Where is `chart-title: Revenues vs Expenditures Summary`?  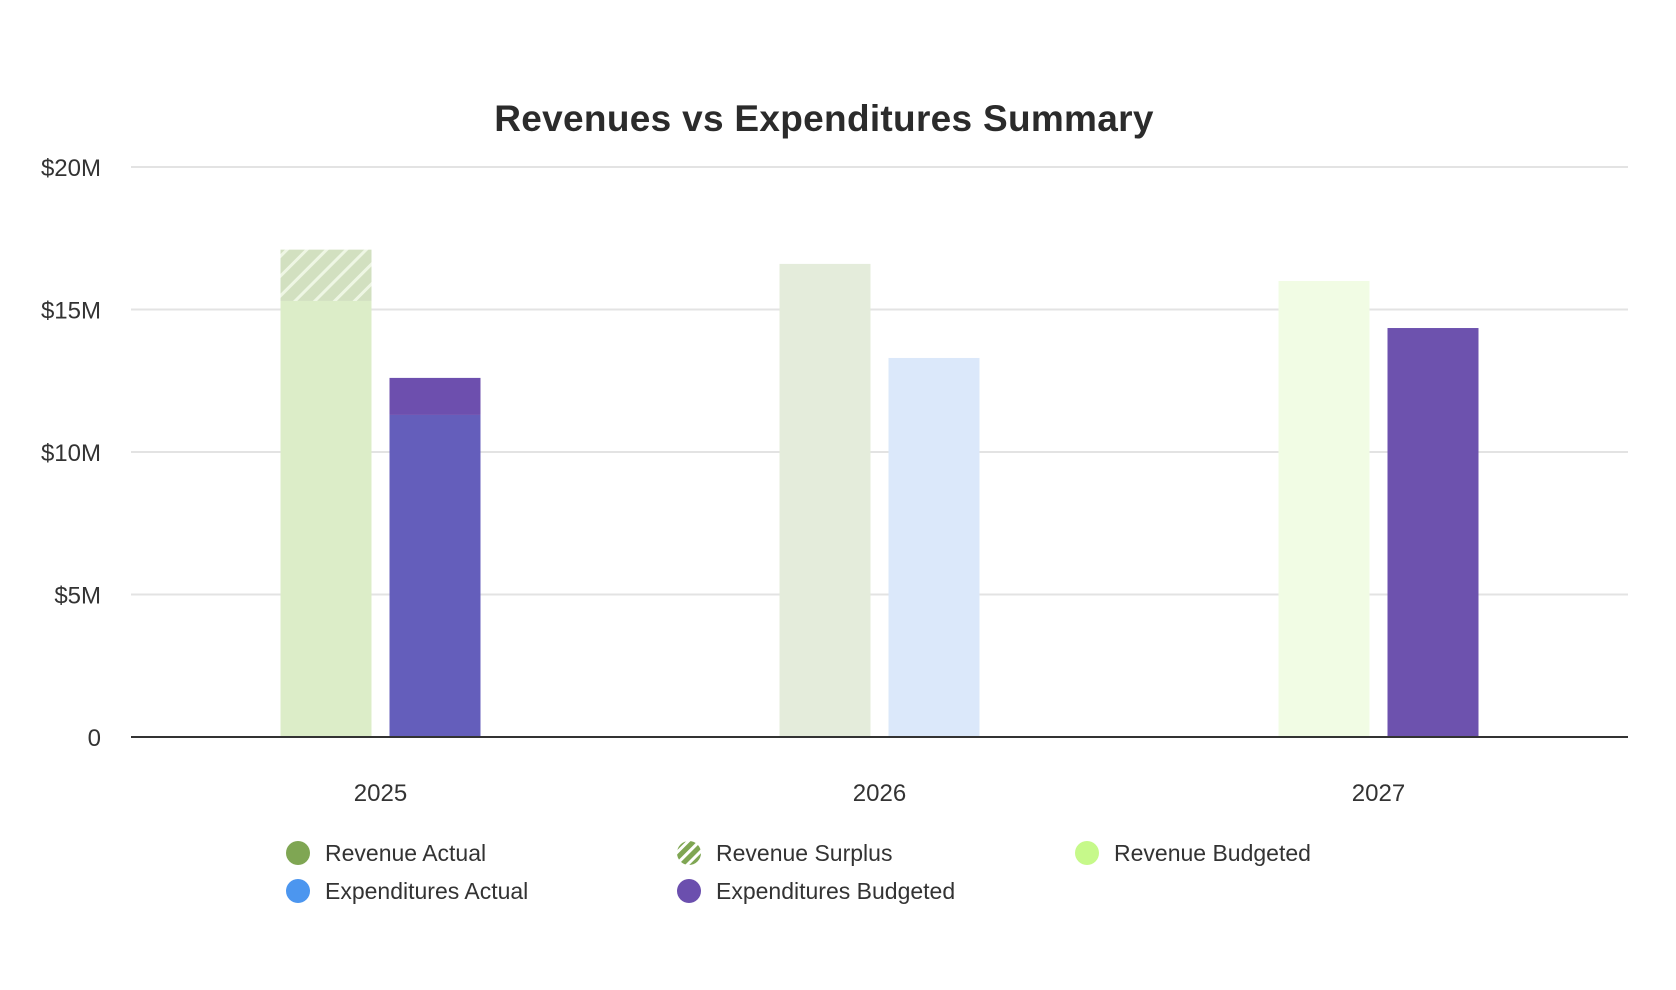 chart-title: Revenues vs Expenditures Summary is located at coordinates (824, 118).